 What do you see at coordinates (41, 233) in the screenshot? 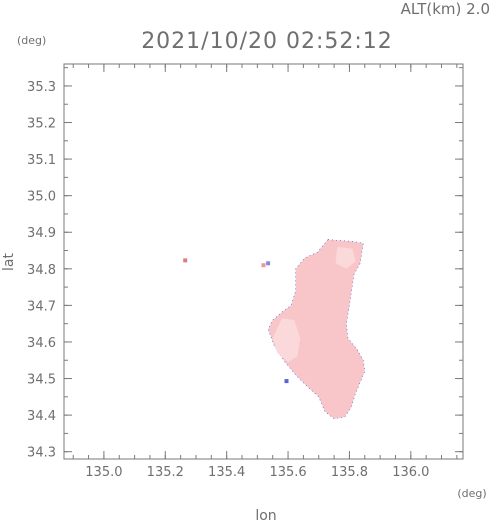
I see `y-tick-label: 34.9` at bounding box center [41, 233].